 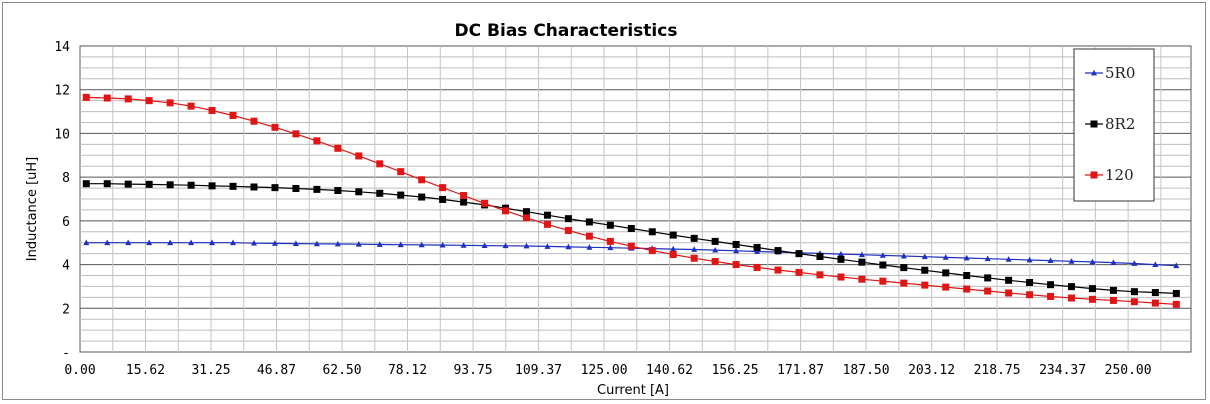 I want to click on legend-label: 8R2, so click(x=1120, y=124).